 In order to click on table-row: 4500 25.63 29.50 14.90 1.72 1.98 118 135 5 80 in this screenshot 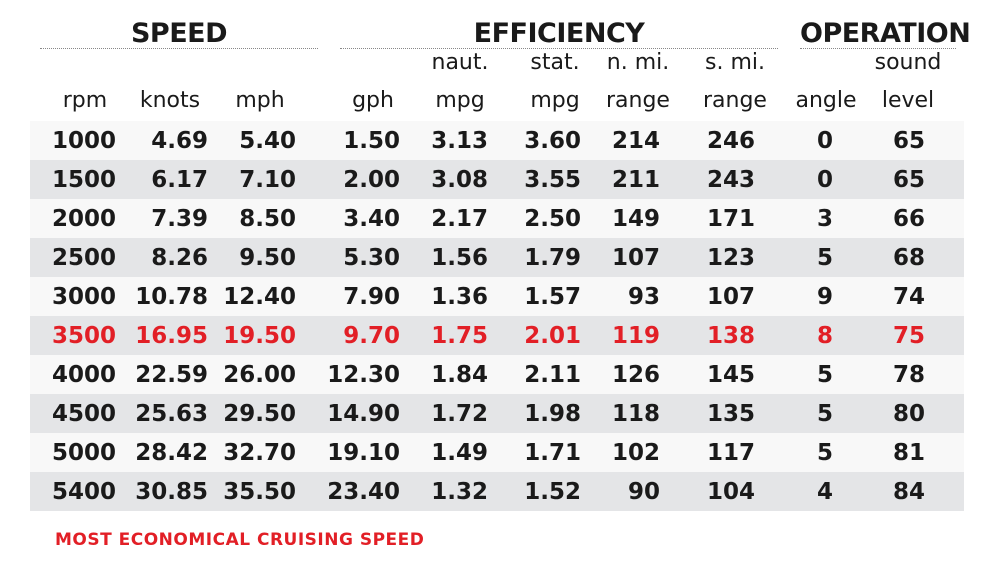, I will do `click(497, 413)`.